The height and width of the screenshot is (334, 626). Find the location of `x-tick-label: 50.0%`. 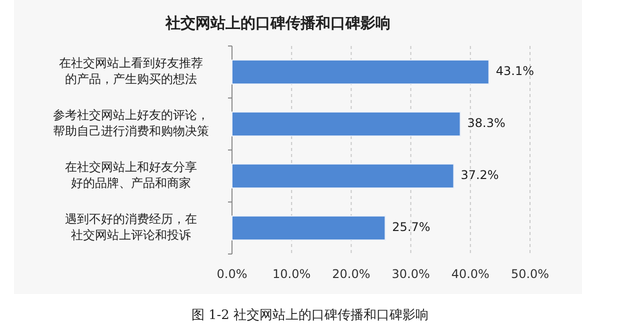

x-tick-label: 50.0% is located at coordinates (530, 274).